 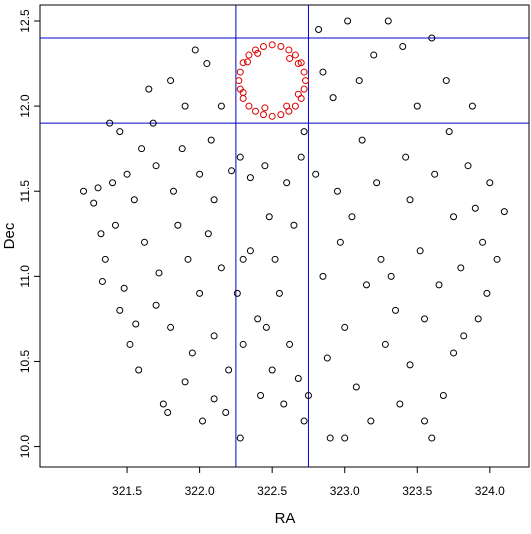 What do you see at coordinates (345, 491) in the screenshot?
I see `x-tick-label: 323.0` at bounding box center [345, 491].